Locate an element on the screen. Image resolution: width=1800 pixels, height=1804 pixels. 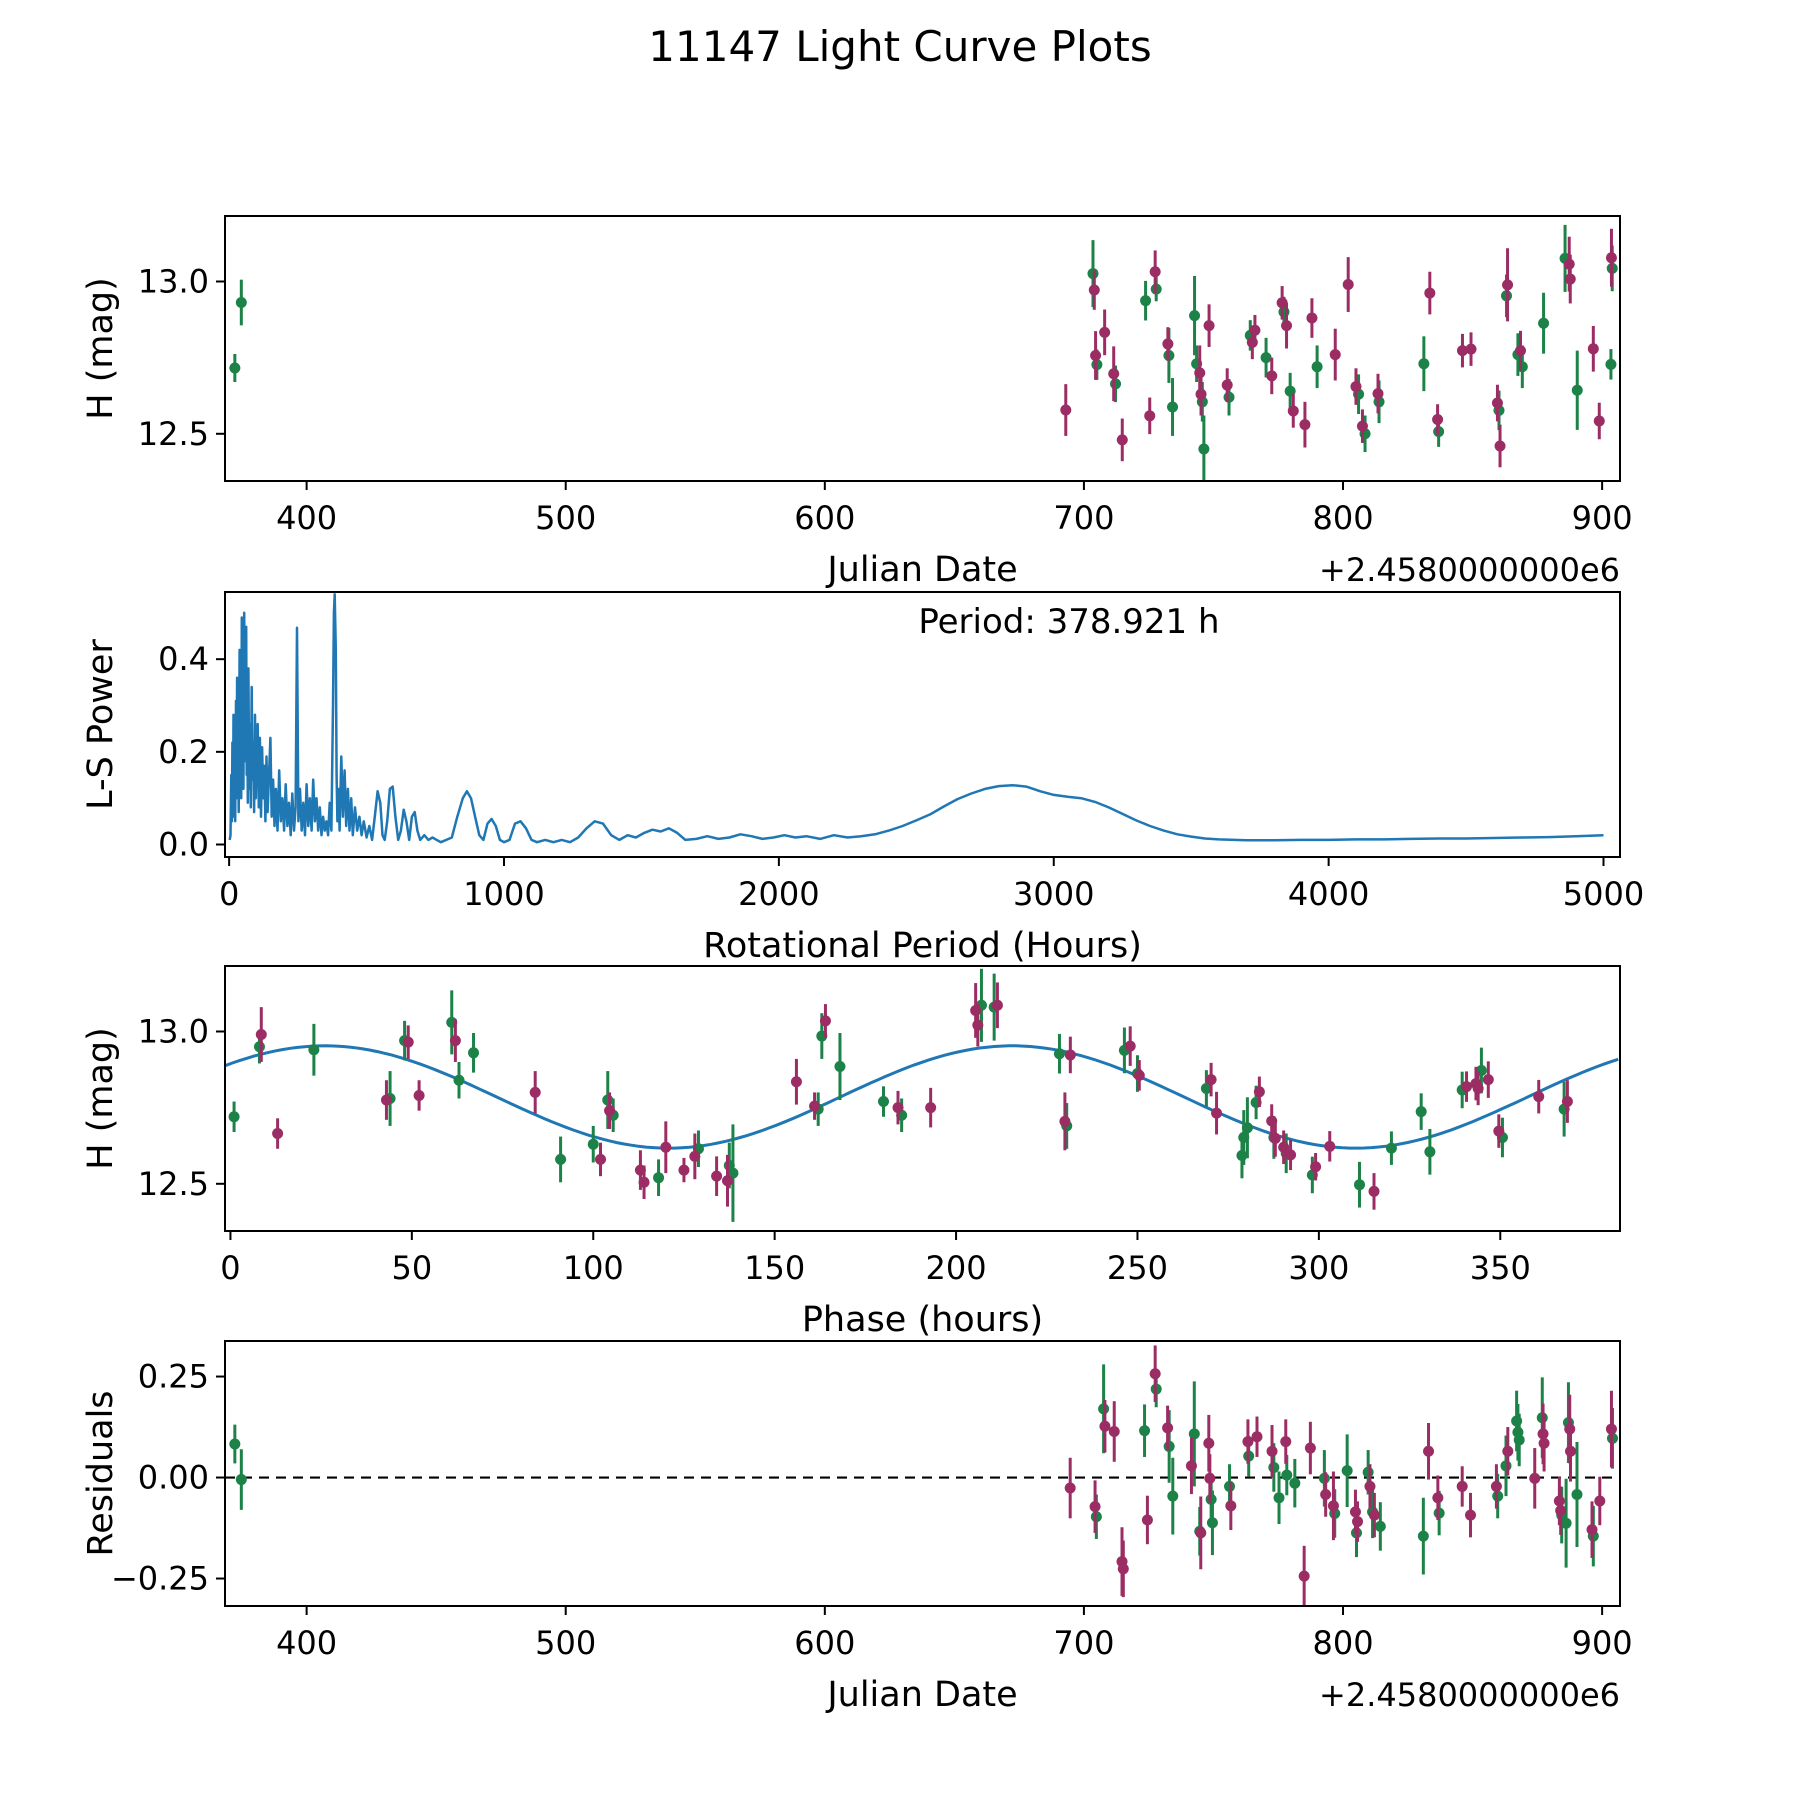
periodogram-x-tick-label: 4000 is located at coordinates (1328, 894).